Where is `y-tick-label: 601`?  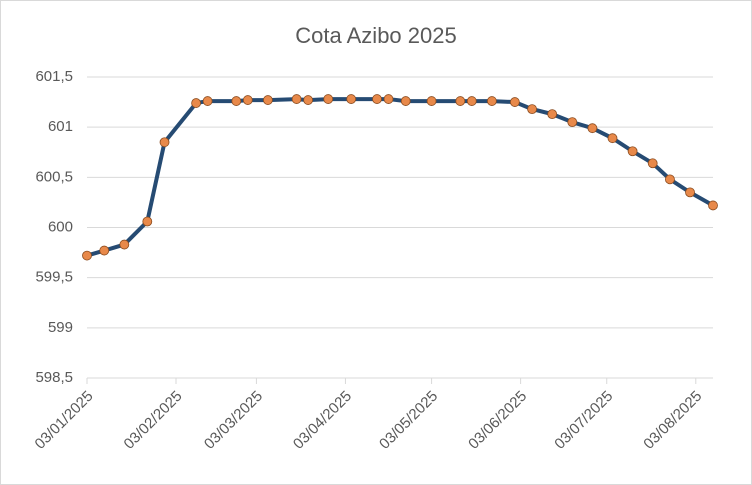 y-tick-label: 601 is located at coordinates (60, 126).